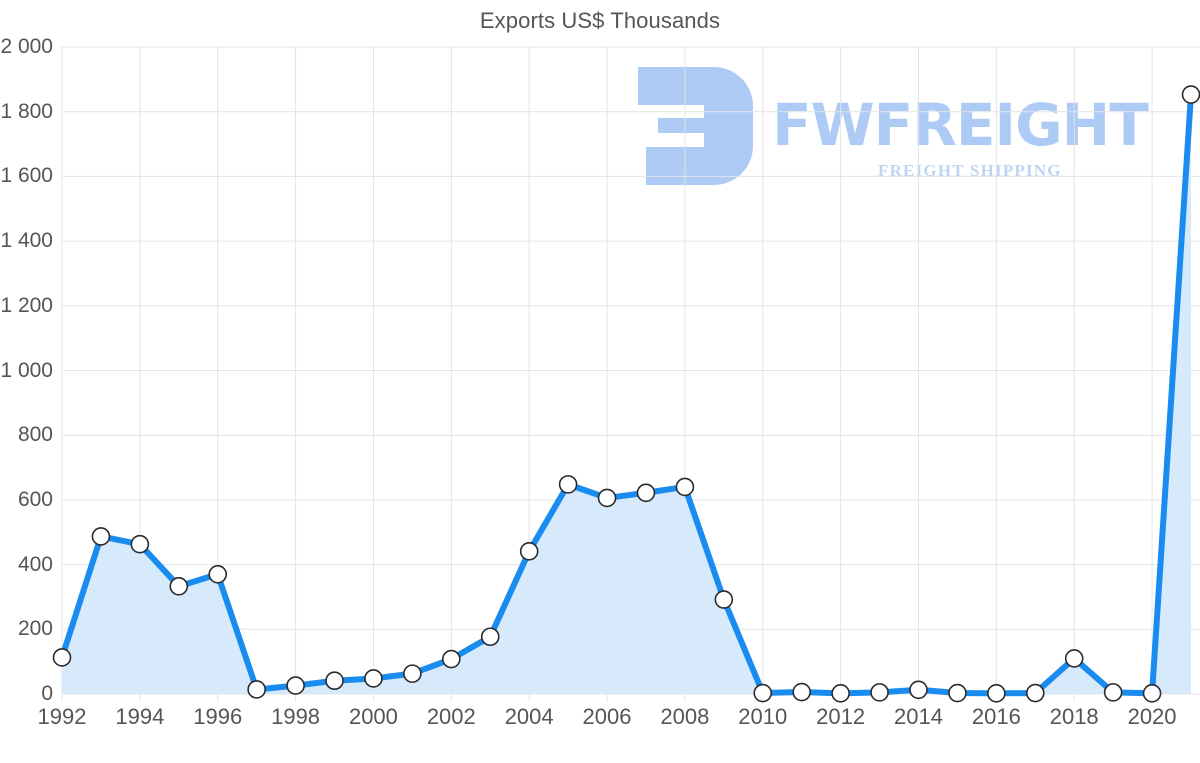 The height and width of the screenshot is (763, 1200). Describe the element at coordinates (1074, 716) in the screenshot. I see `x-axis-tick-label: 2018` at that location.